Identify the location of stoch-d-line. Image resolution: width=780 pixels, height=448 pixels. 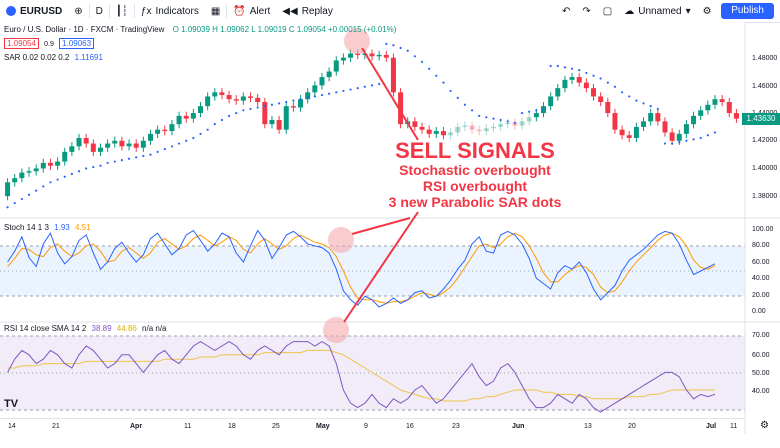
(361, 268).